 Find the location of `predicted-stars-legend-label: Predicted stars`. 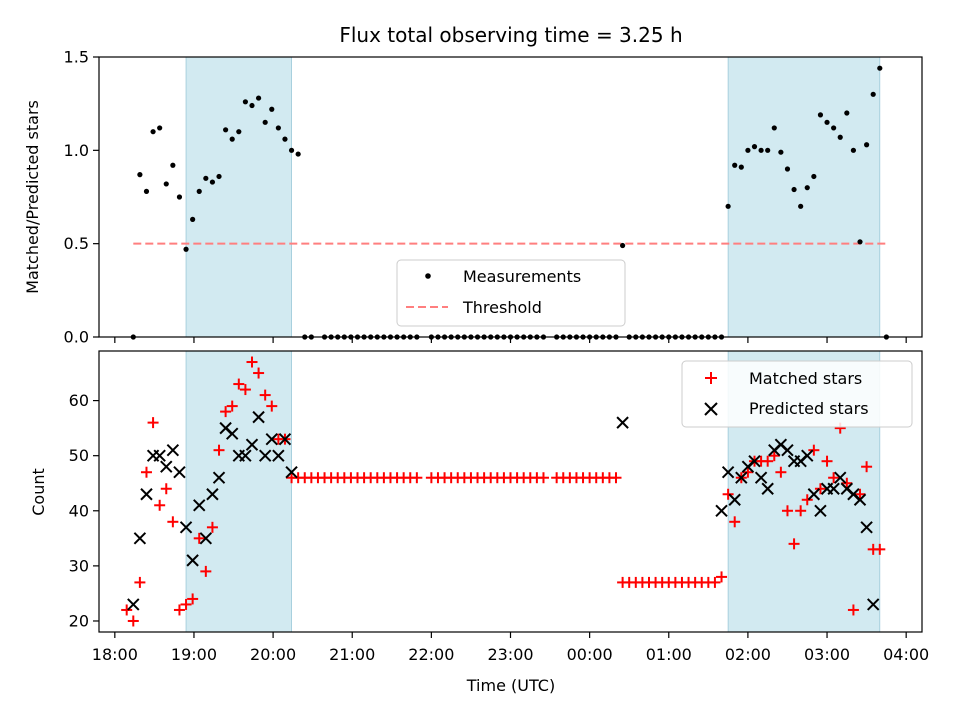

predicted-stars-legend-label: Predicted stars is located at coordinates (809, 408).